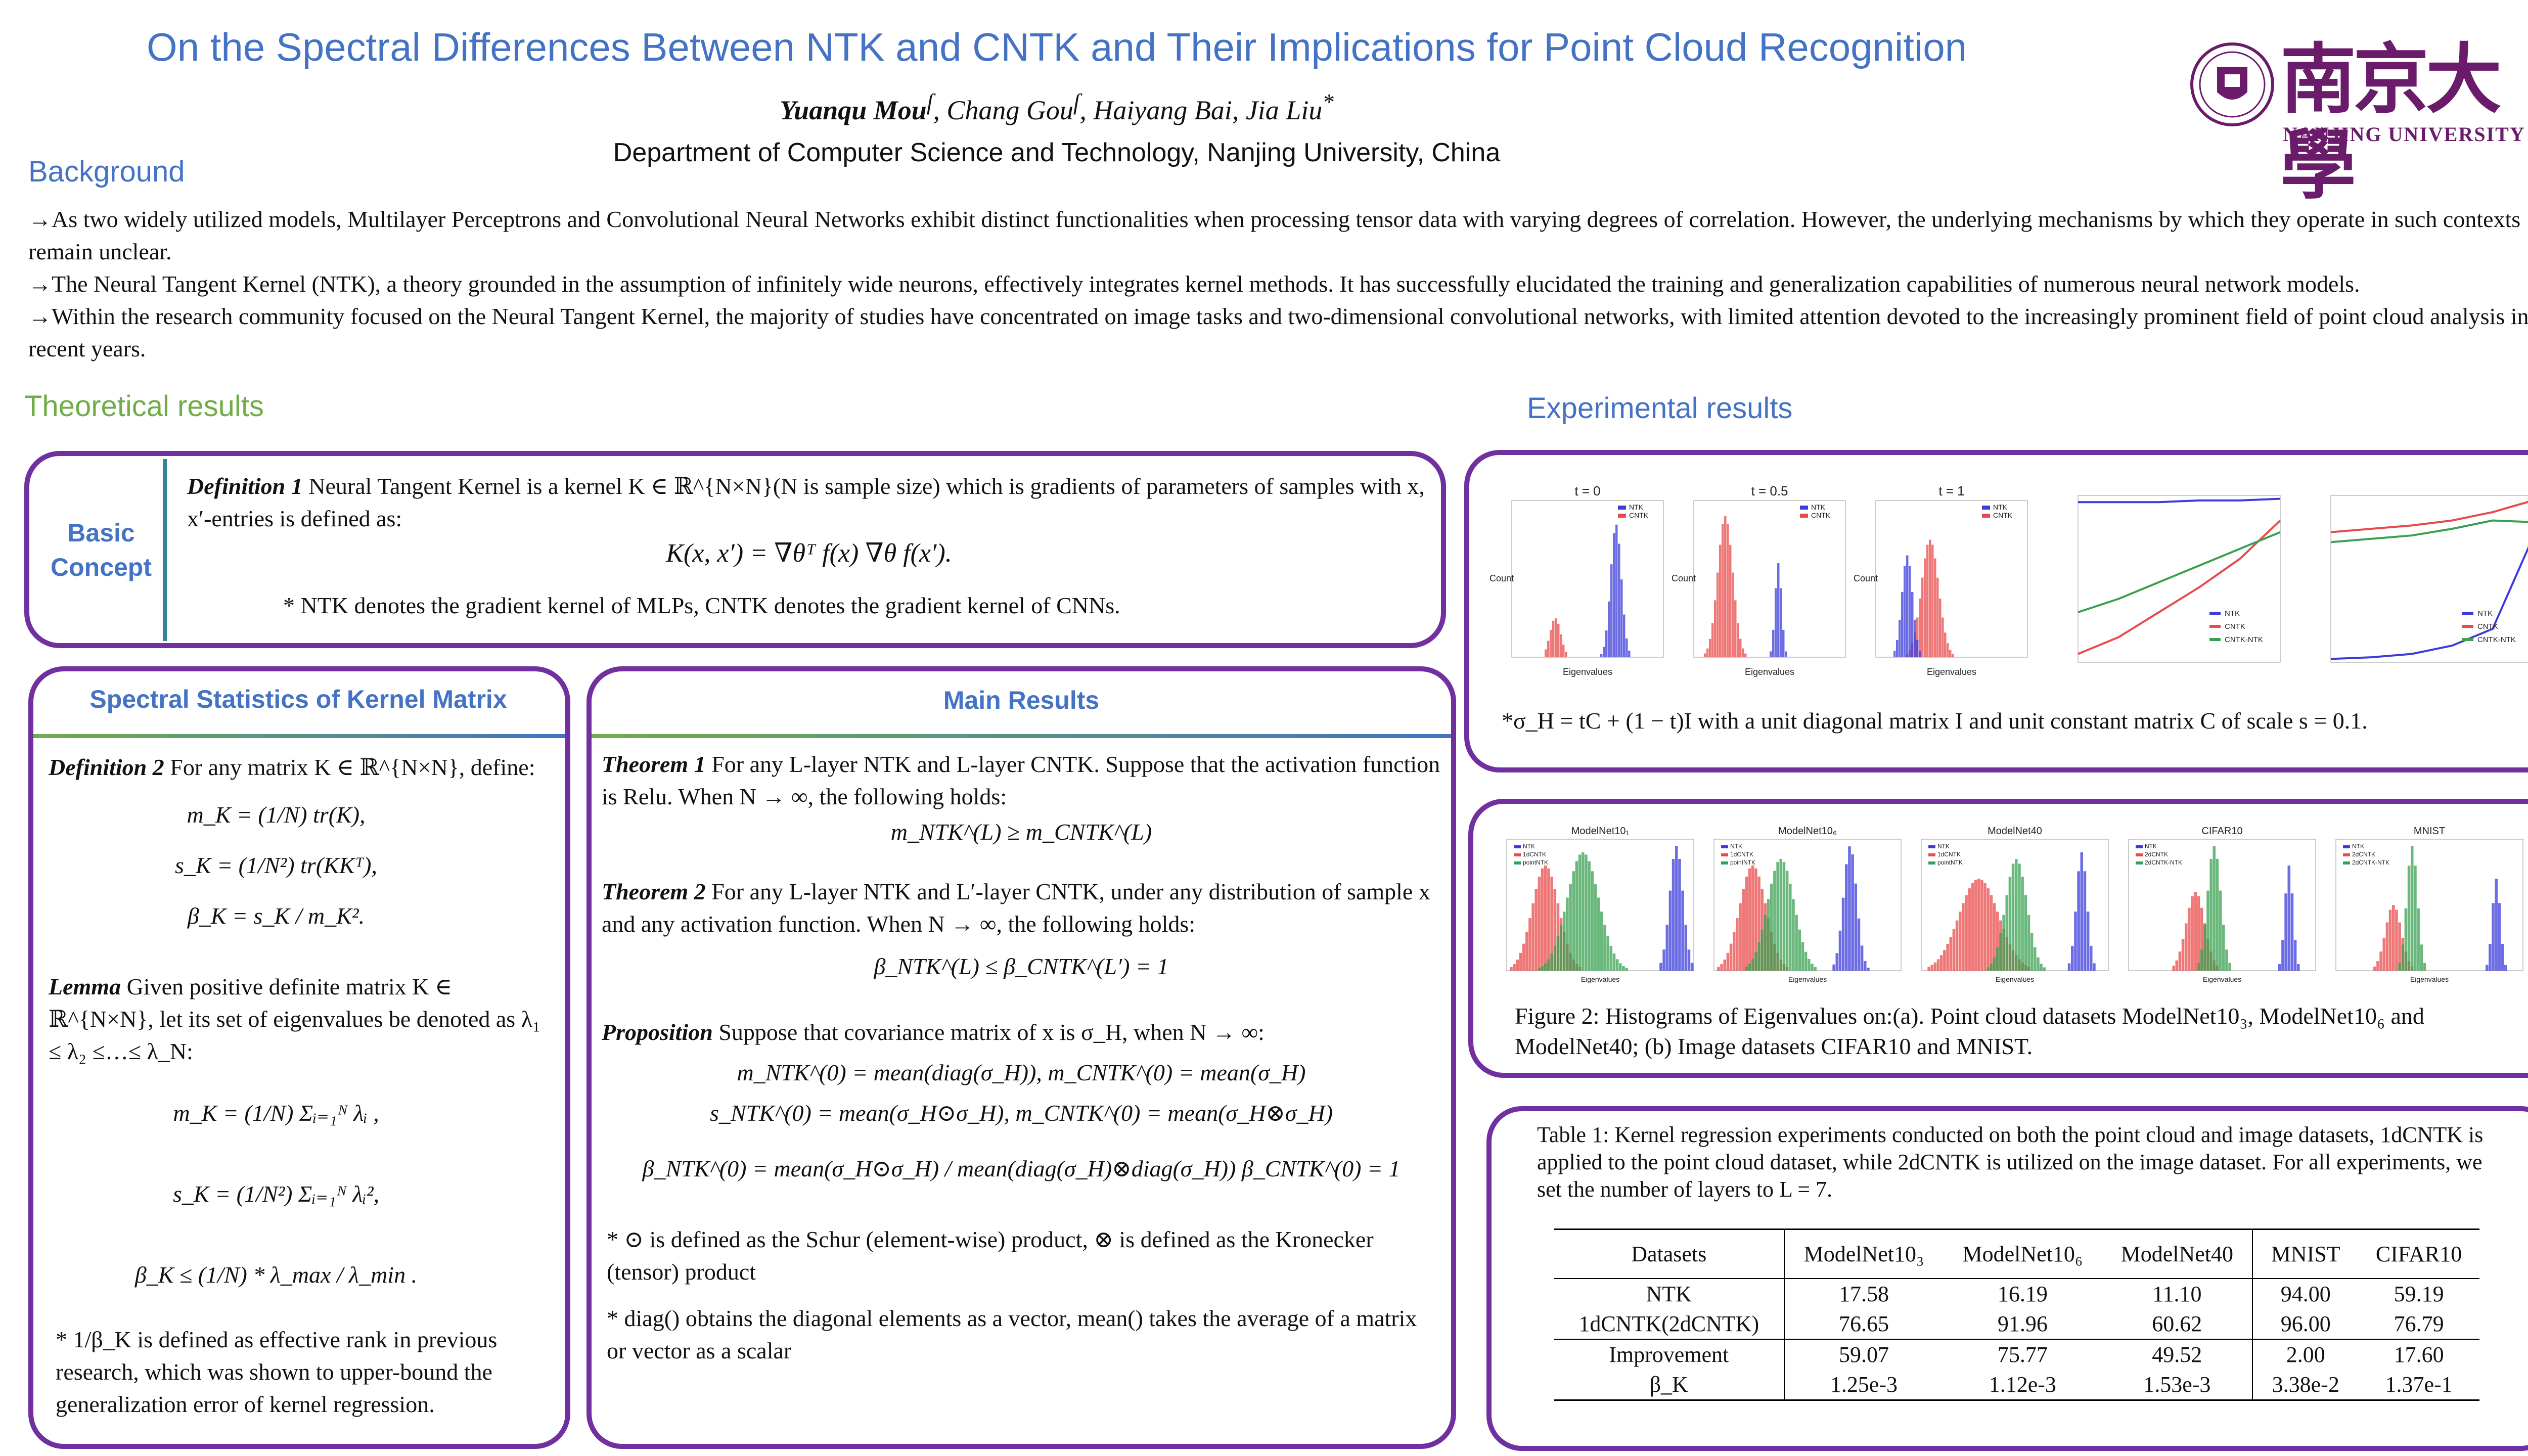  Describe the element at coordinates (276, 815) in the screenshot. I see `eq-mk: m_K = (1/N) tr(K),` at that location.